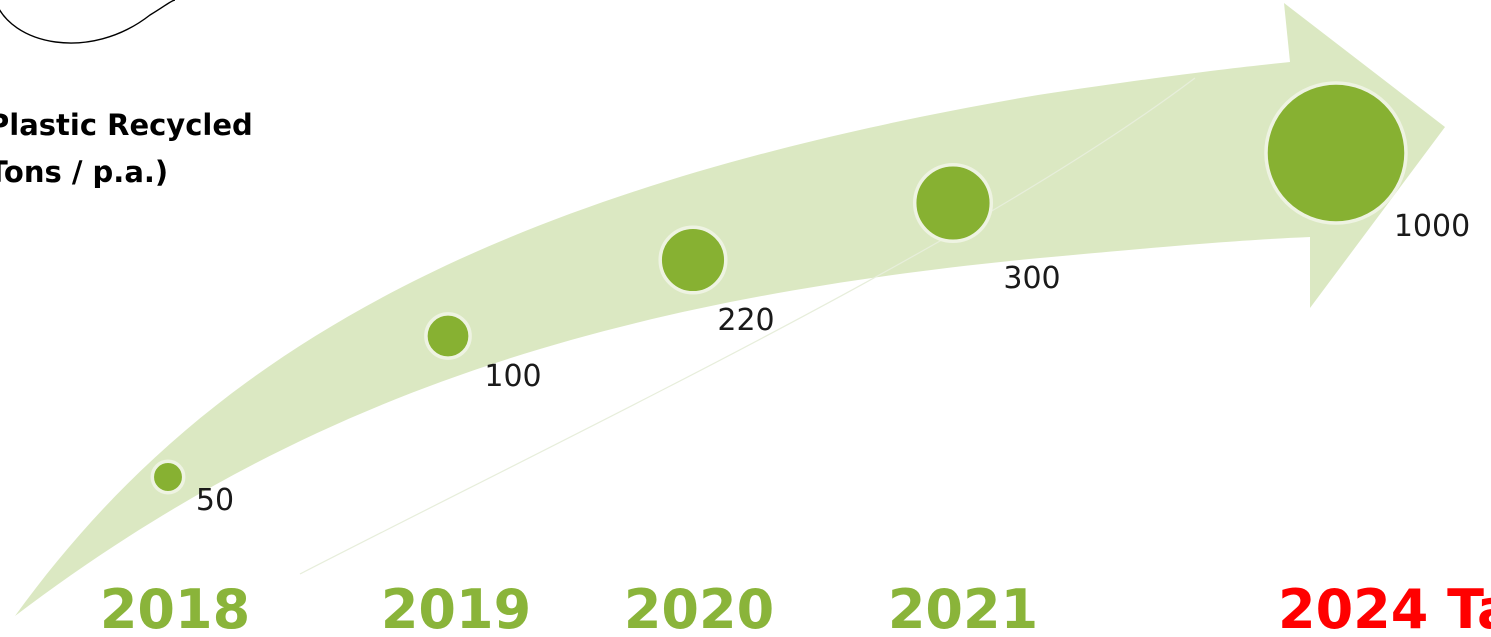 The image size is (1491, 637). I want to click on category-label: 2024 Target, so click(1384, 607).